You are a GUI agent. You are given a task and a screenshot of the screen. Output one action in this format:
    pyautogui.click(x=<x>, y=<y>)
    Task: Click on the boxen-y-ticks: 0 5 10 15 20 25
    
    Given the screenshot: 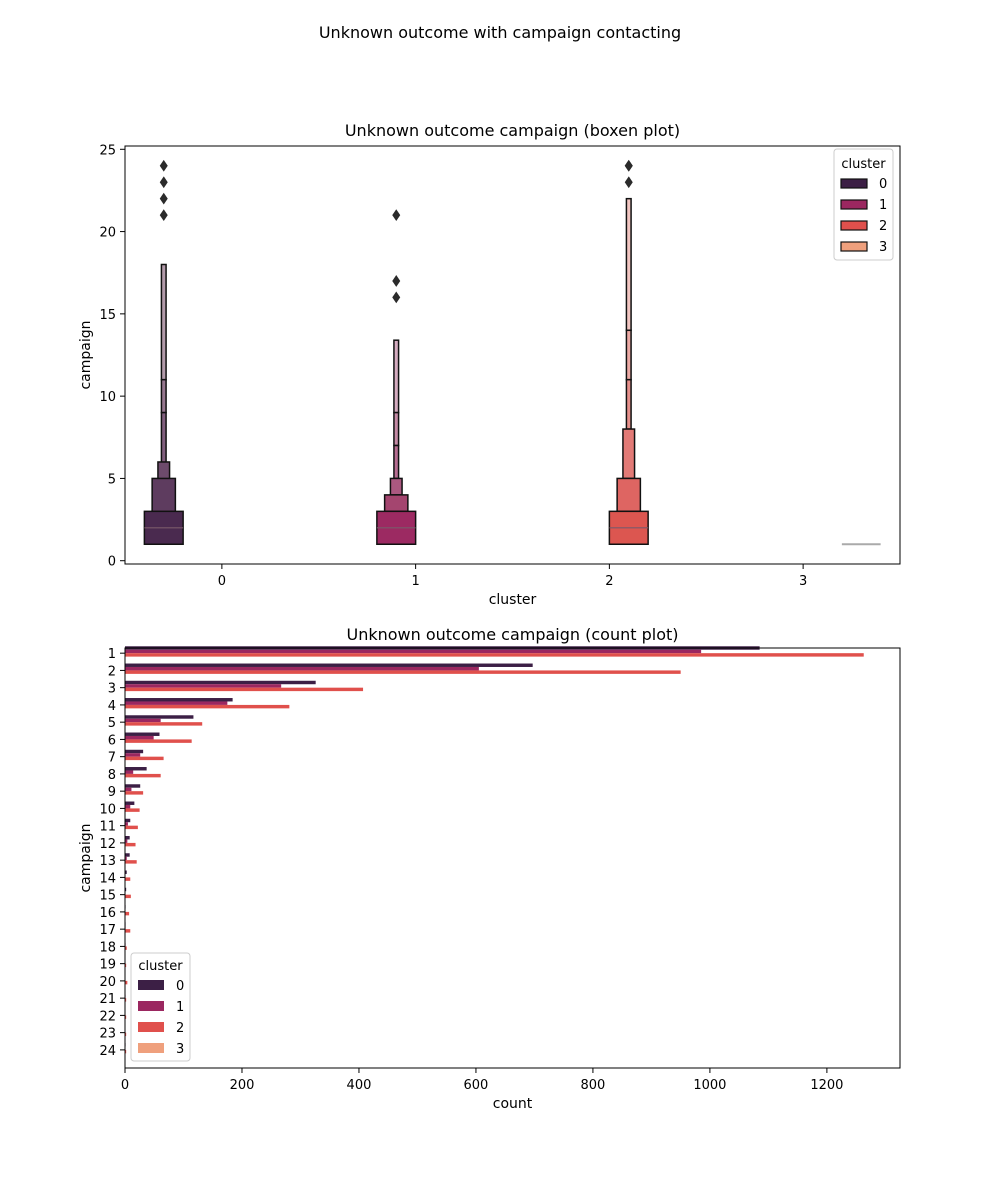 What is the action you would take?
    pyautogui.click(x=112, y=356)
    